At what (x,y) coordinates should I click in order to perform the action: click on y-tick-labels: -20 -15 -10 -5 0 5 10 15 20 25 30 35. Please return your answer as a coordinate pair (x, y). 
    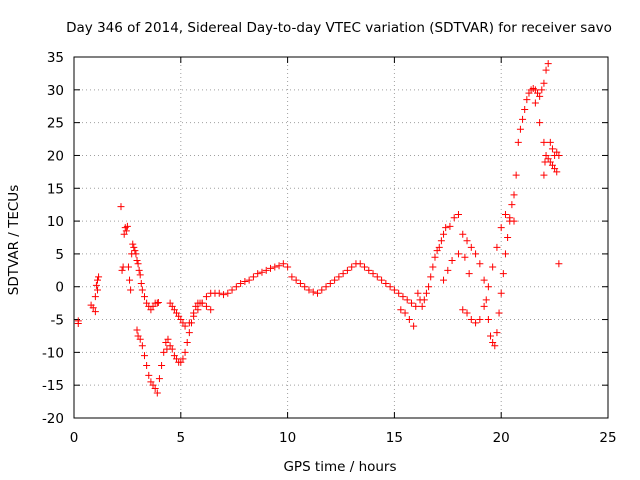
    Looking at the image, I should click on (53, 238).